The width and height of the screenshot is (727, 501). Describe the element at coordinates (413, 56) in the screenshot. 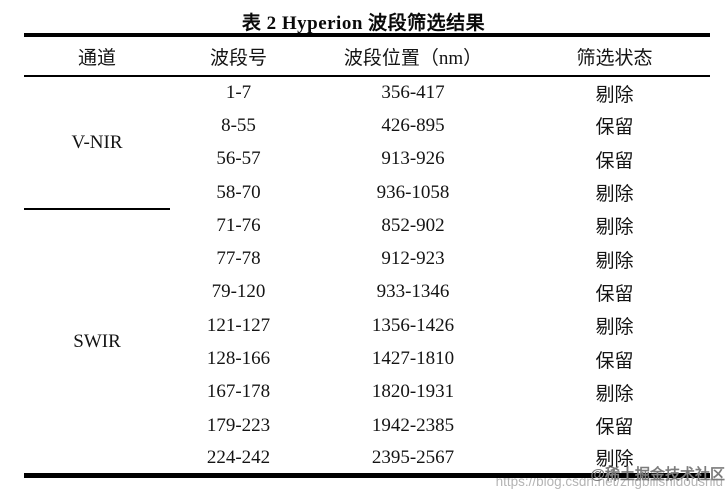

I see `header-band-position: 波段位置（nm）` at that location.